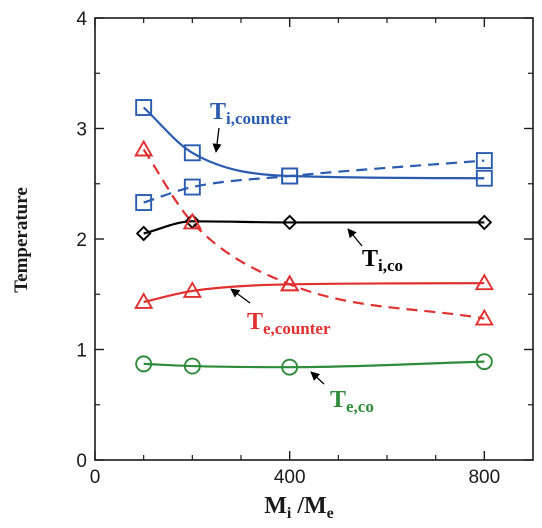  What do you see at coordinates (330, 513) in the screenshot?
I see `x-axis-title-sub-e: e` at bounding box center [330, 513].